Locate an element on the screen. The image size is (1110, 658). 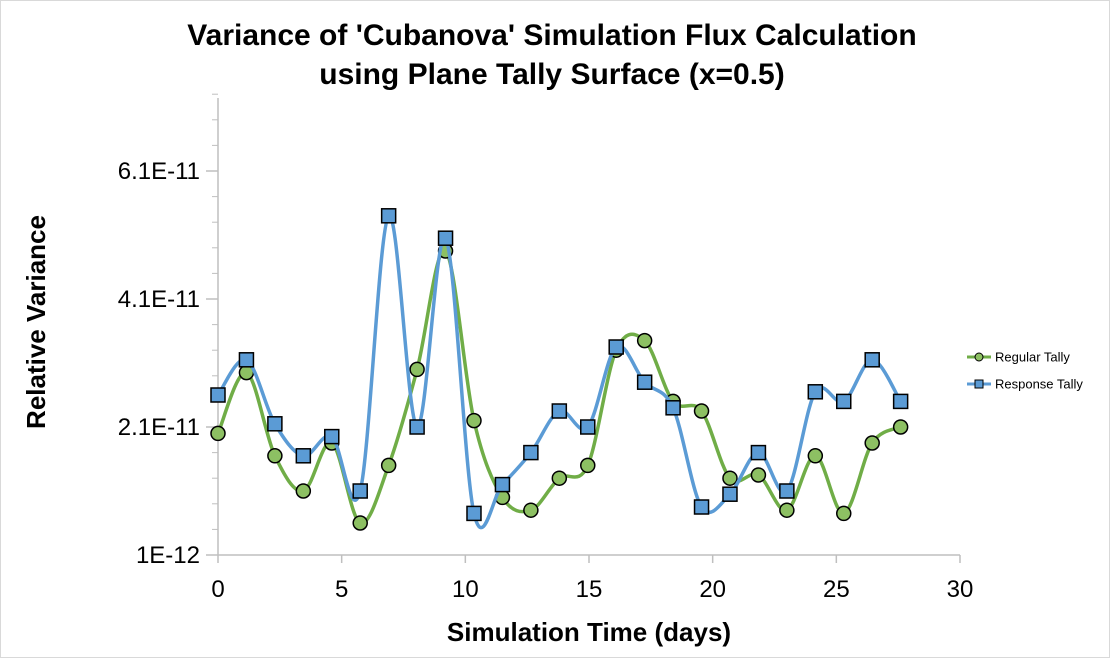
legend-label: Regular Tally is located at coordinates (1032, 357).